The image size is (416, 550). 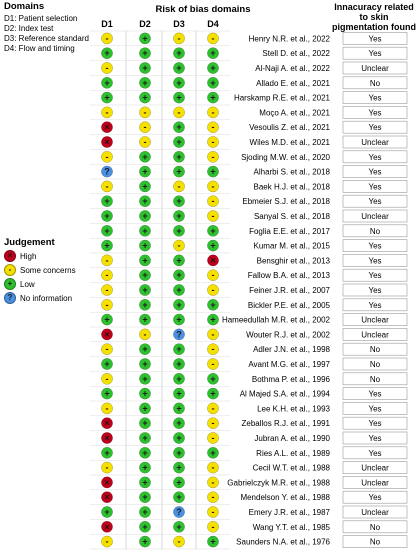 I want to click on finding-label: No, so click(x=375, y=231).